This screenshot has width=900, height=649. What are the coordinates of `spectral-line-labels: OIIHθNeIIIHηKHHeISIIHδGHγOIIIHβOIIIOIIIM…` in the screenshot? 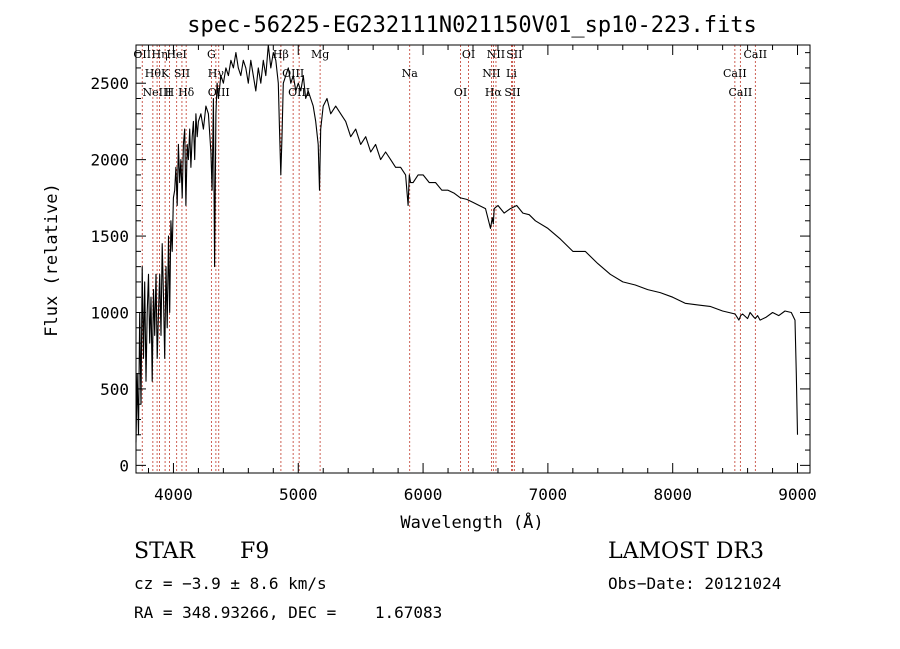 It's located at (450, 73).